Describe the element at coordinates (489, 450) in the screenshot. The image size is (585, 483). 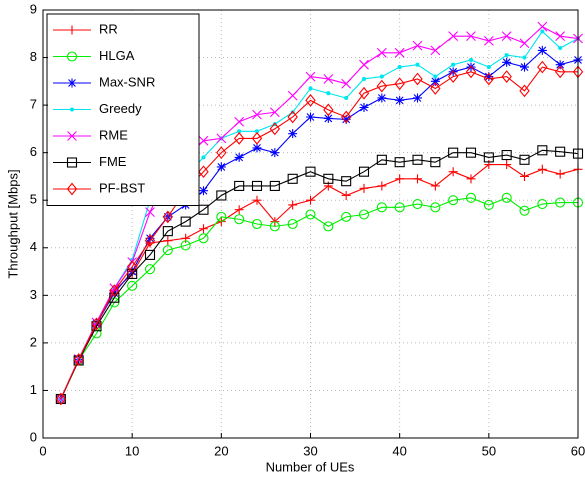
I see `x-tick-label: 50` at that location.